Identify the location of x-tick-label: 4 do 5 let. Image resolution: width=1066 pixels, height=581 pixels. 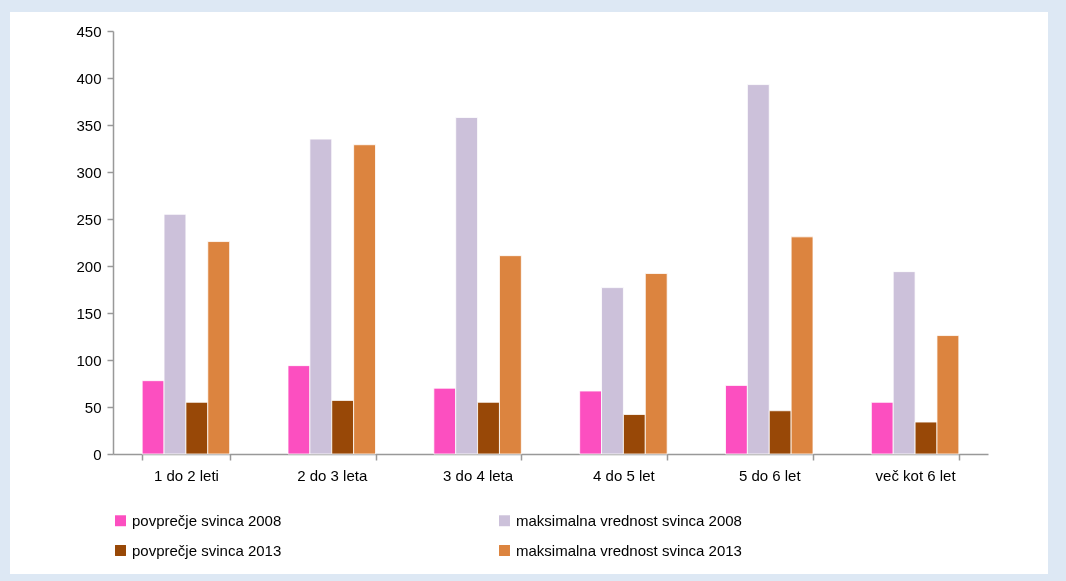
(624, 475).